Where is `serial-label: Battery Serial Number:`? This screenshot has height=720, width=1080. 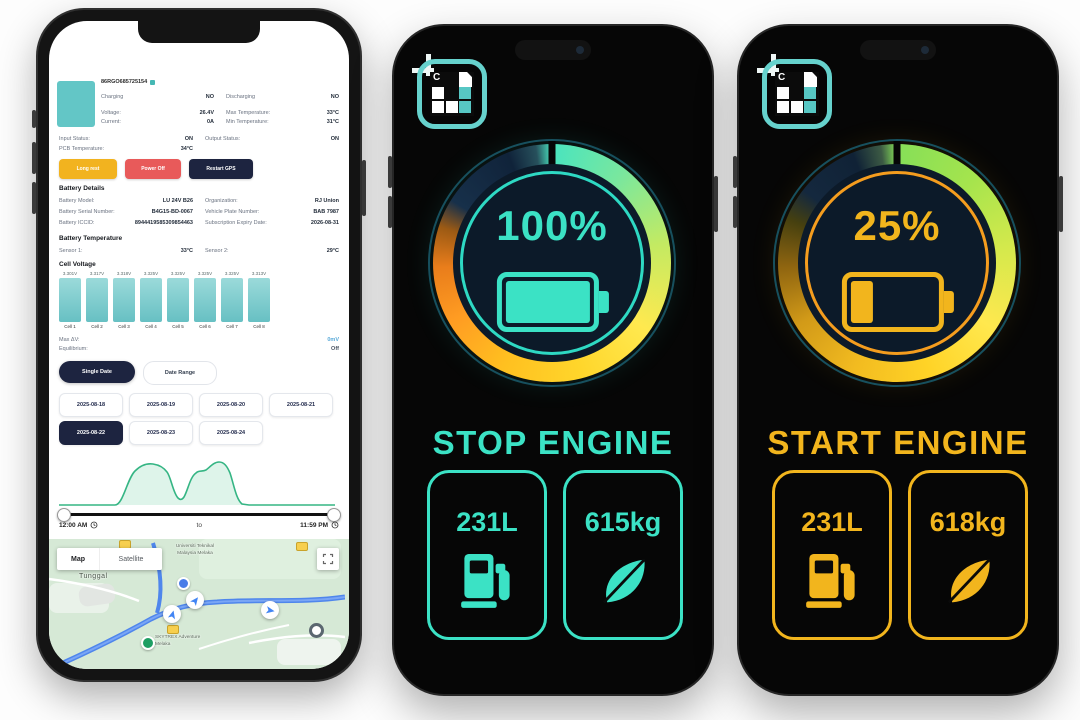 serial-label: Battery Serial Number: is located at coordinates (87, 212).